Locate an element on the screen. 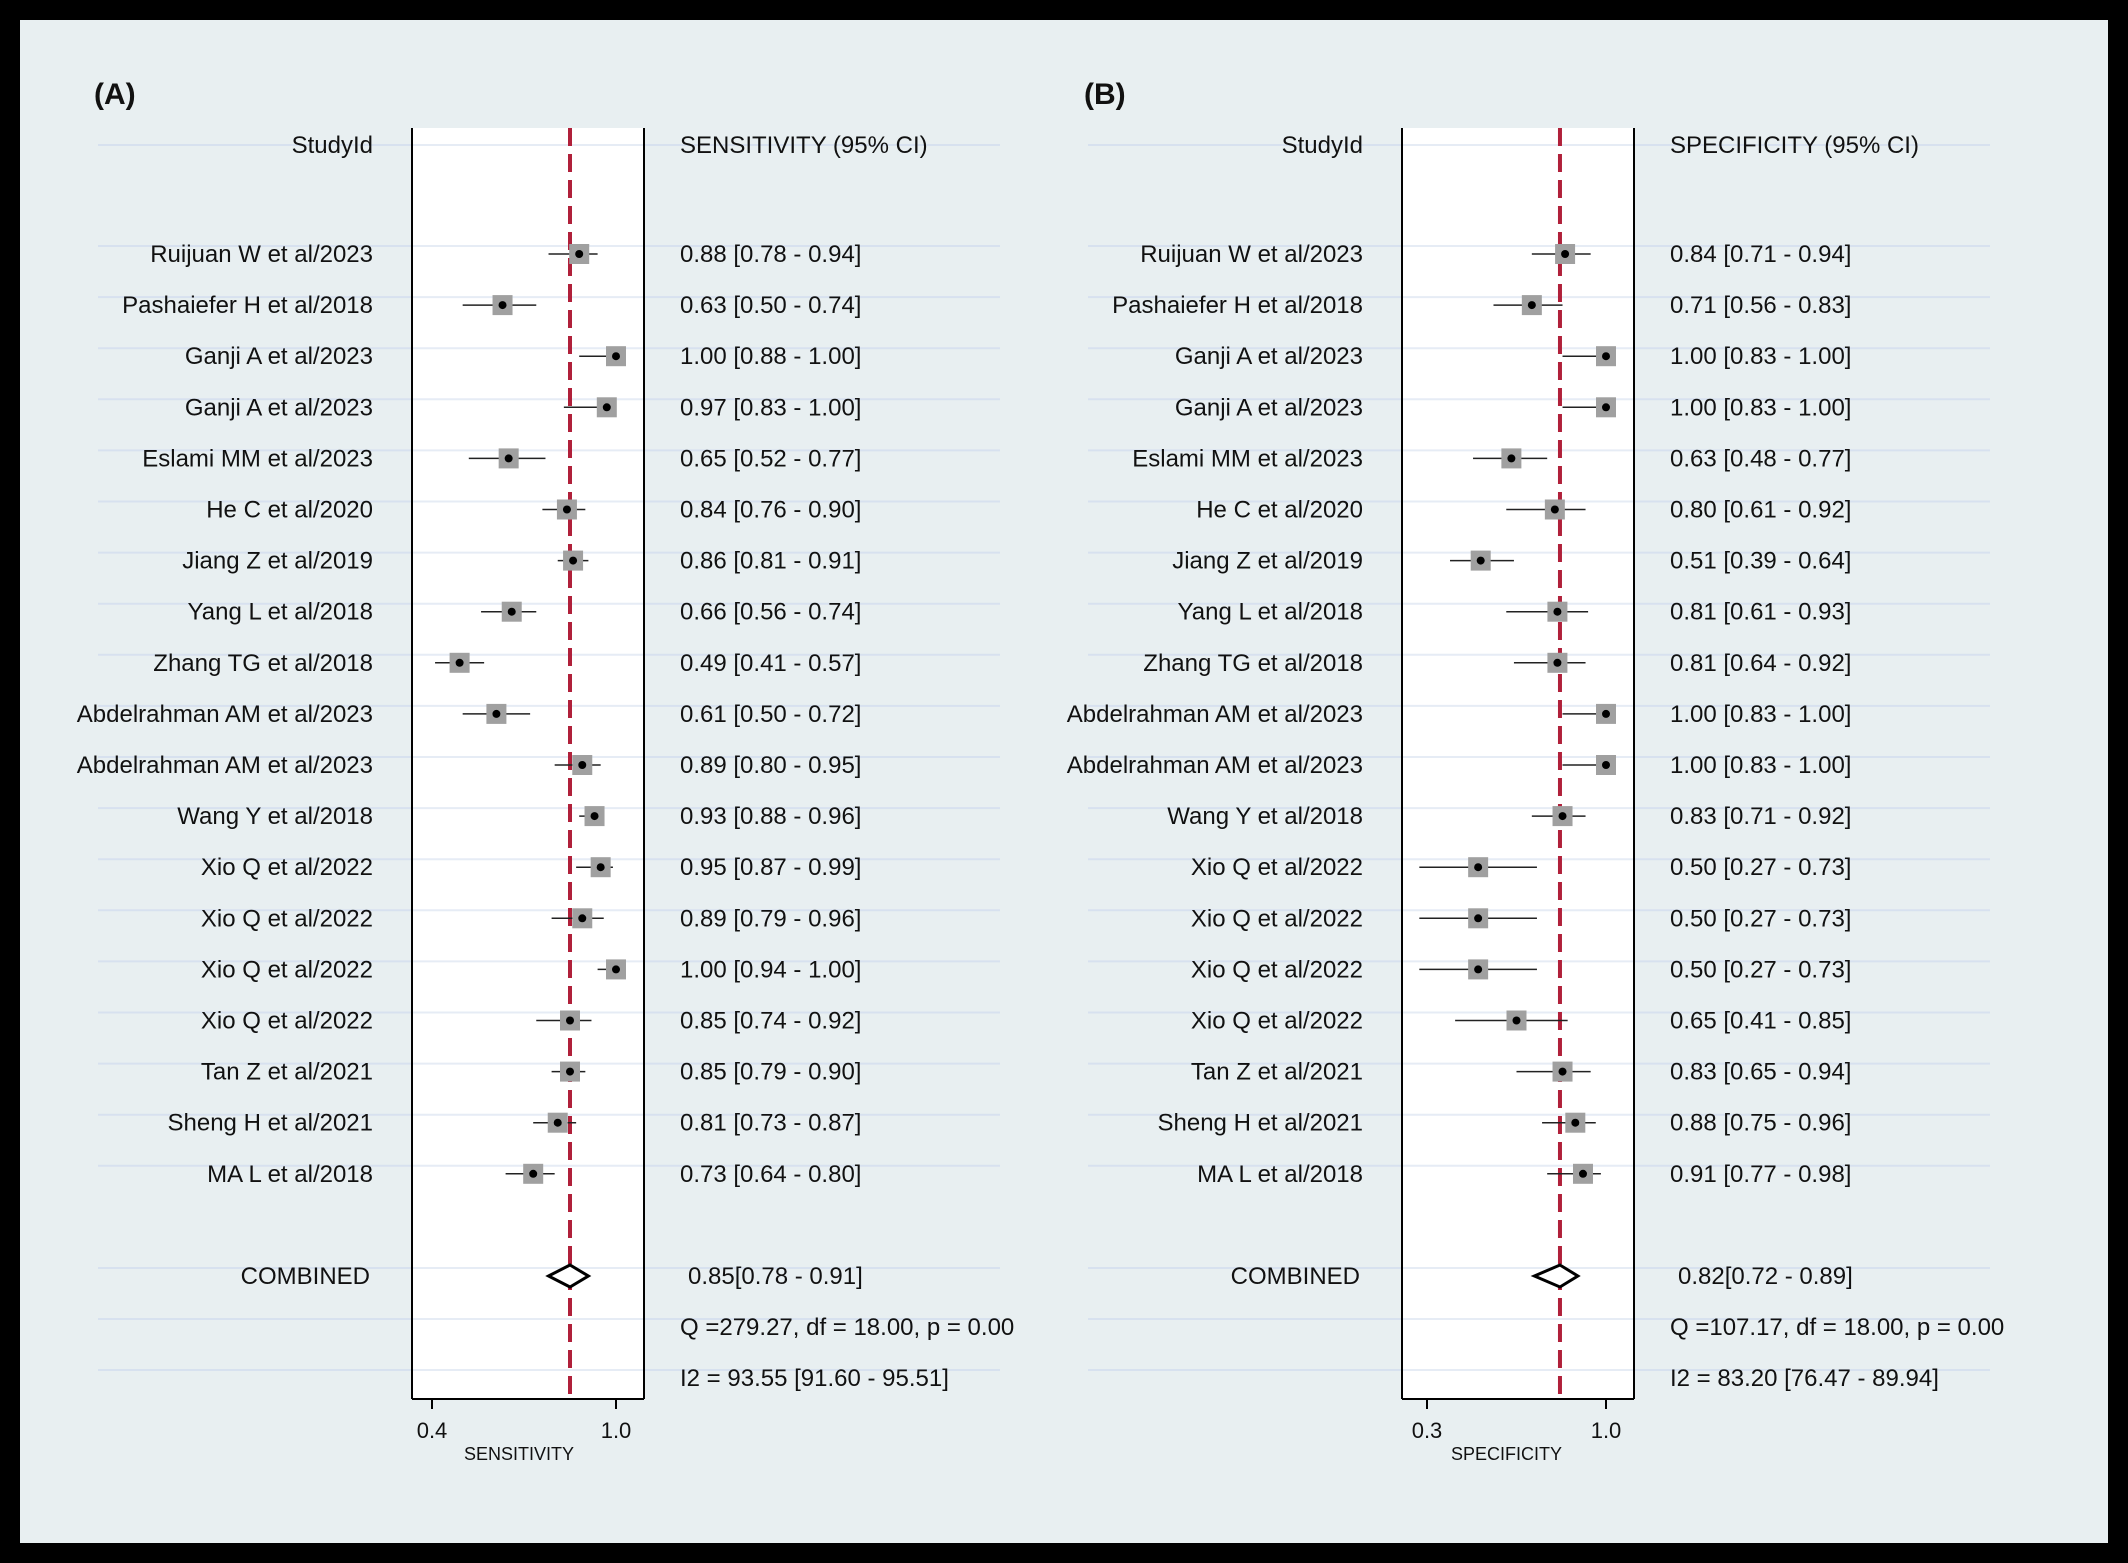 This screenshot has height=1563, width=2128. panel-label: (A) is located at coordinates (115, 94).